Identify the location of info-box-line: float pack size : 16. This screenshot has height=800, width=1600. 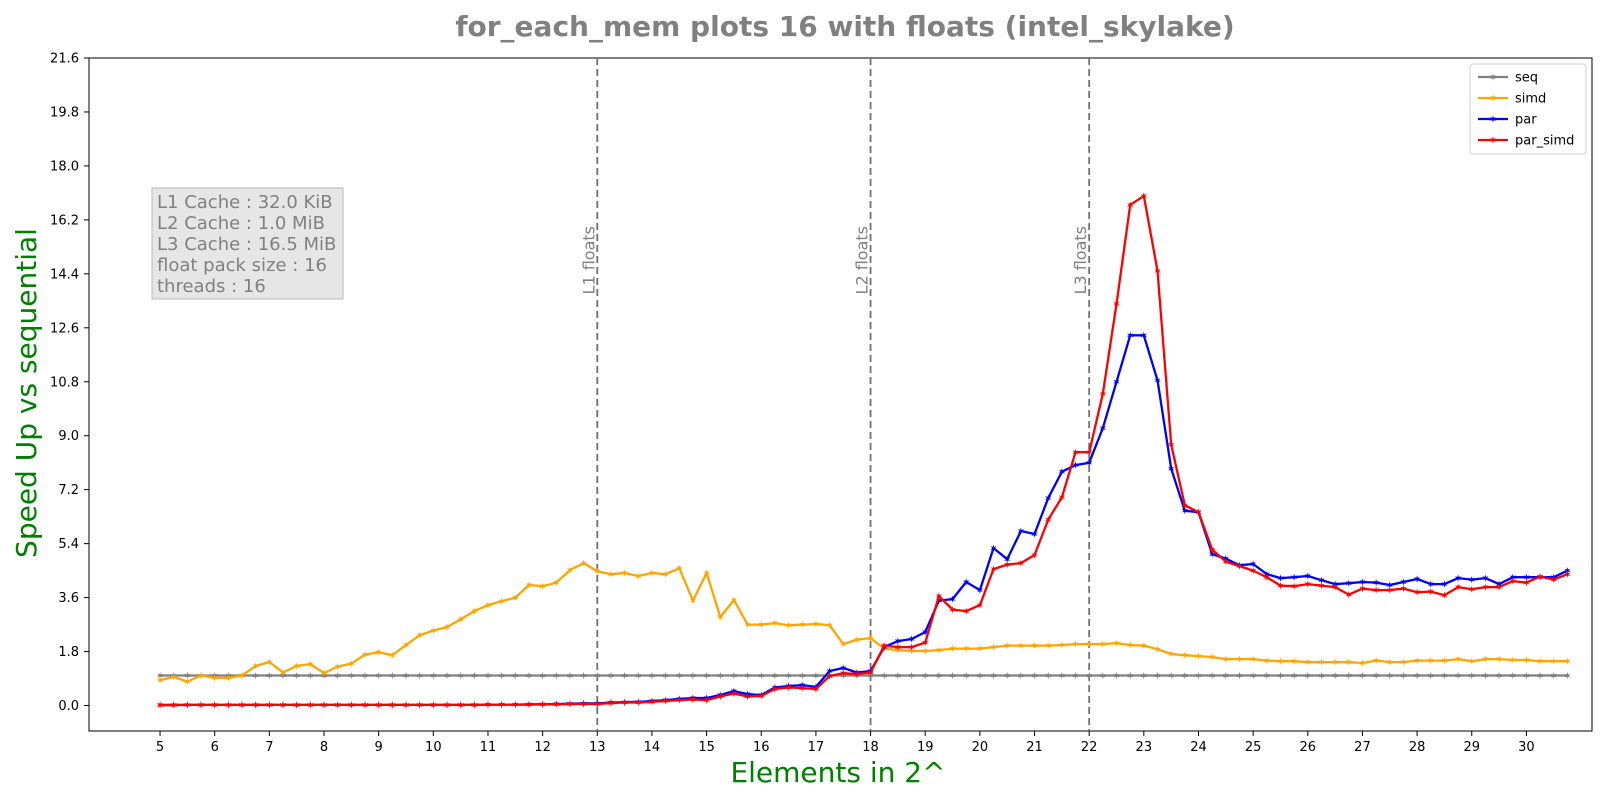
(242, 265).